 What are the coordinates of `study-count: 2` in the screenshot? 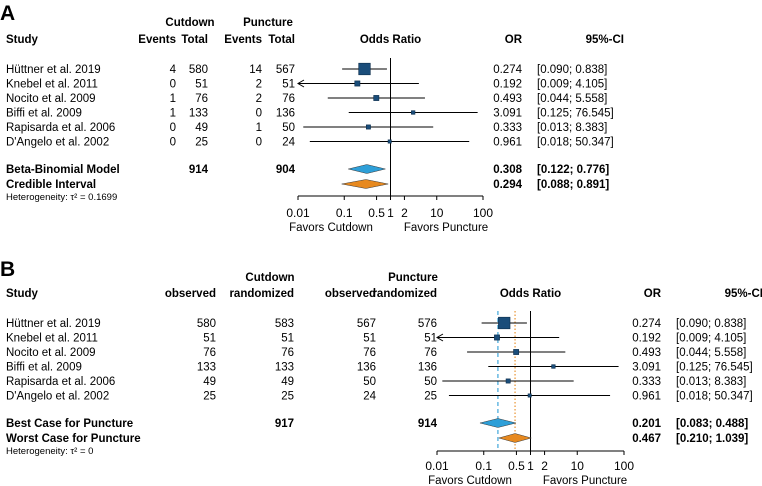 It's located at (259, 85).